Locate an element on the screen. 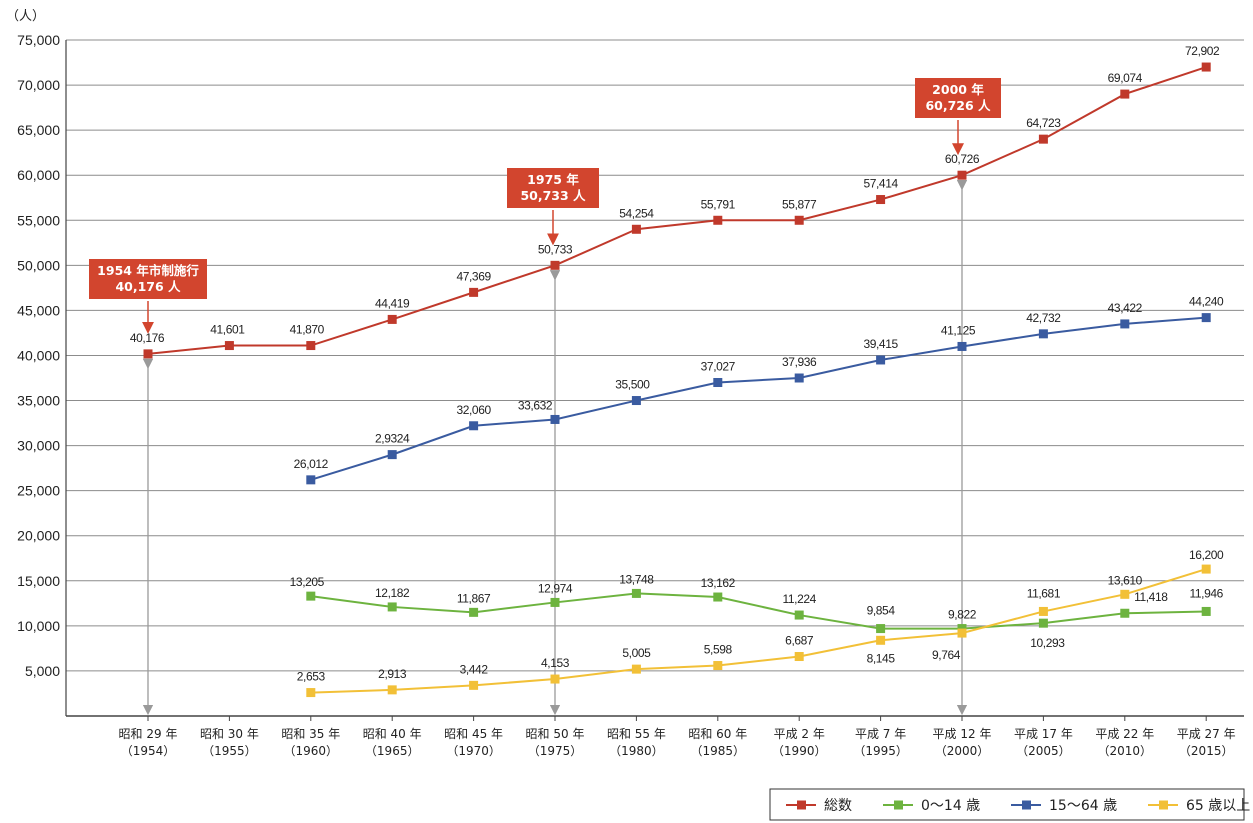 The height and width of the screenshot is (823, 1253). x-category-year: （1954） is located at coordinates (148, 751).